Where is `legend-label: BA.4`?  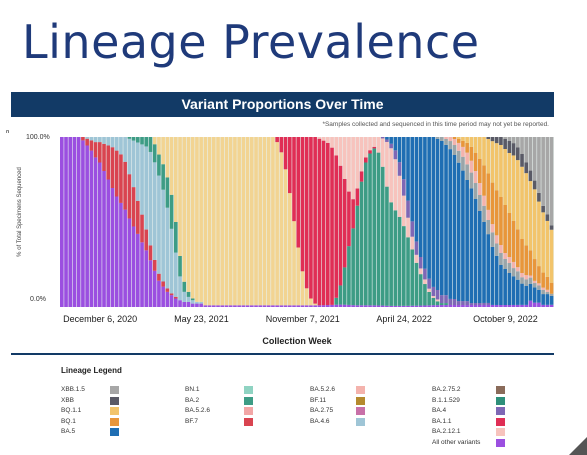 legend-label: BA.4 is located at coordinates (439, 410).